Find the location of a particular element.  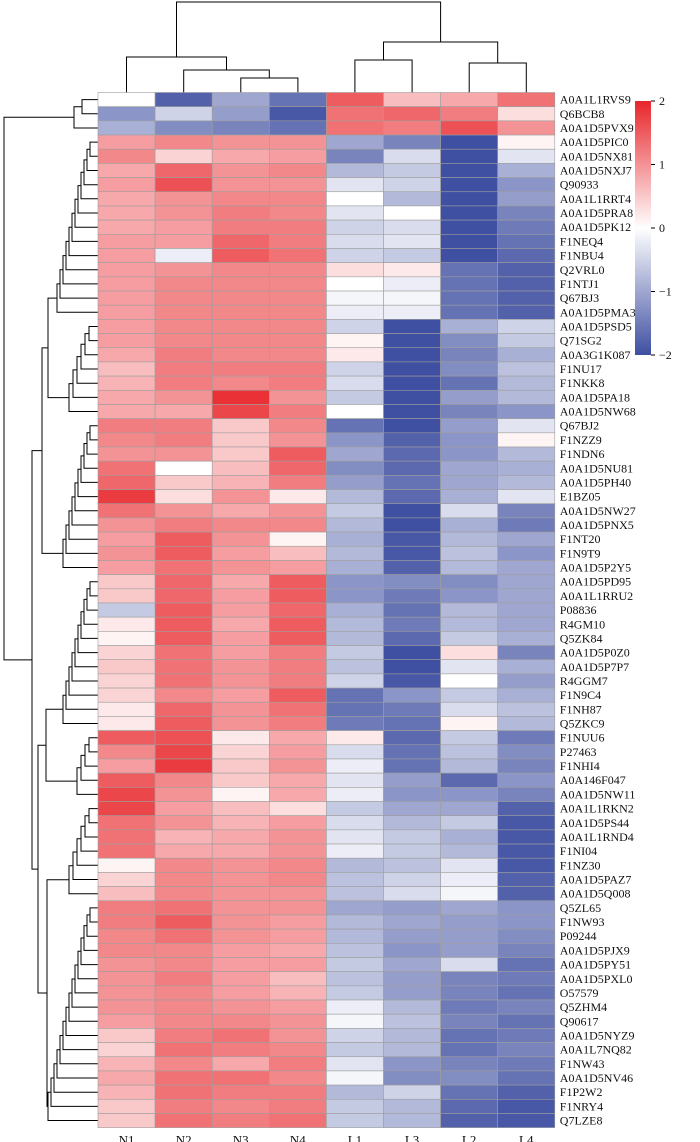

cell-a0a1d5nw27-l1 is located at coordinates (355, 511).